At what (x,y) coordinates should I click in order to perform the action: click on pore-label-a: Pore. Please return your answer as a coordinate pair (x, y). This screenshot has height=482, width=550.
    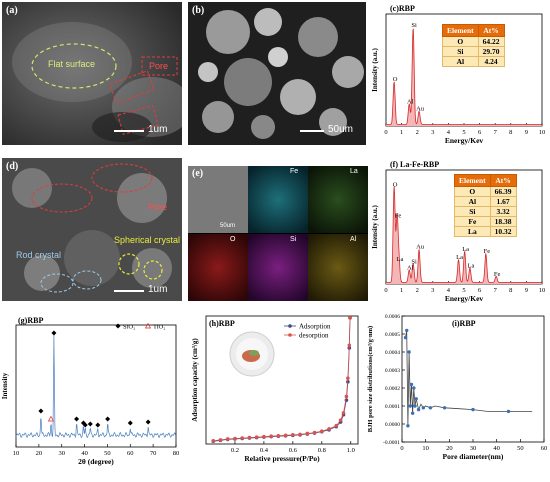
    Looking at the image, I should click on (159, 66).